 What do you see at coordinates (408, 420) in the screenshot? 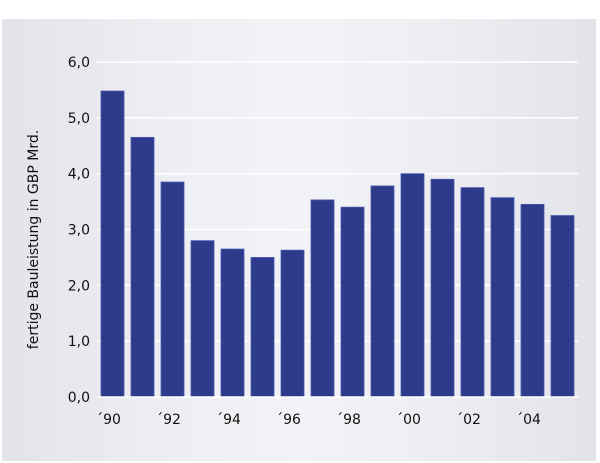
I see `x-tick-label: ´00` at bounding box center [408, 420].